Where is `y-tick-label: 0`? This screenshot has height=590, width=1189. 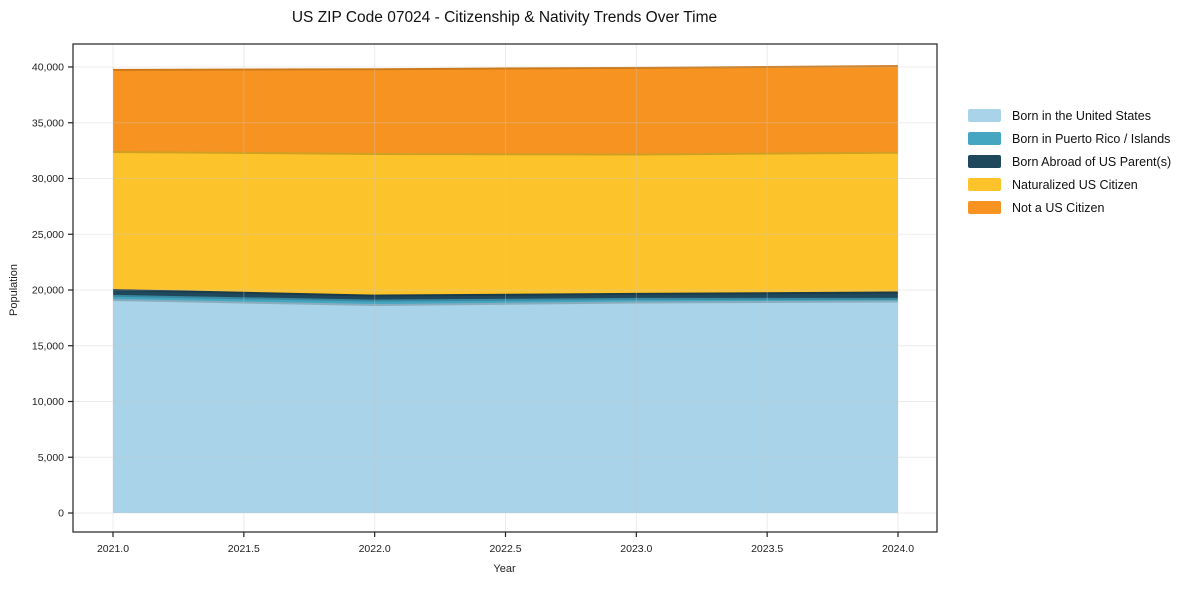
y-tick-label: 0 is located at coordinates (61, 514).